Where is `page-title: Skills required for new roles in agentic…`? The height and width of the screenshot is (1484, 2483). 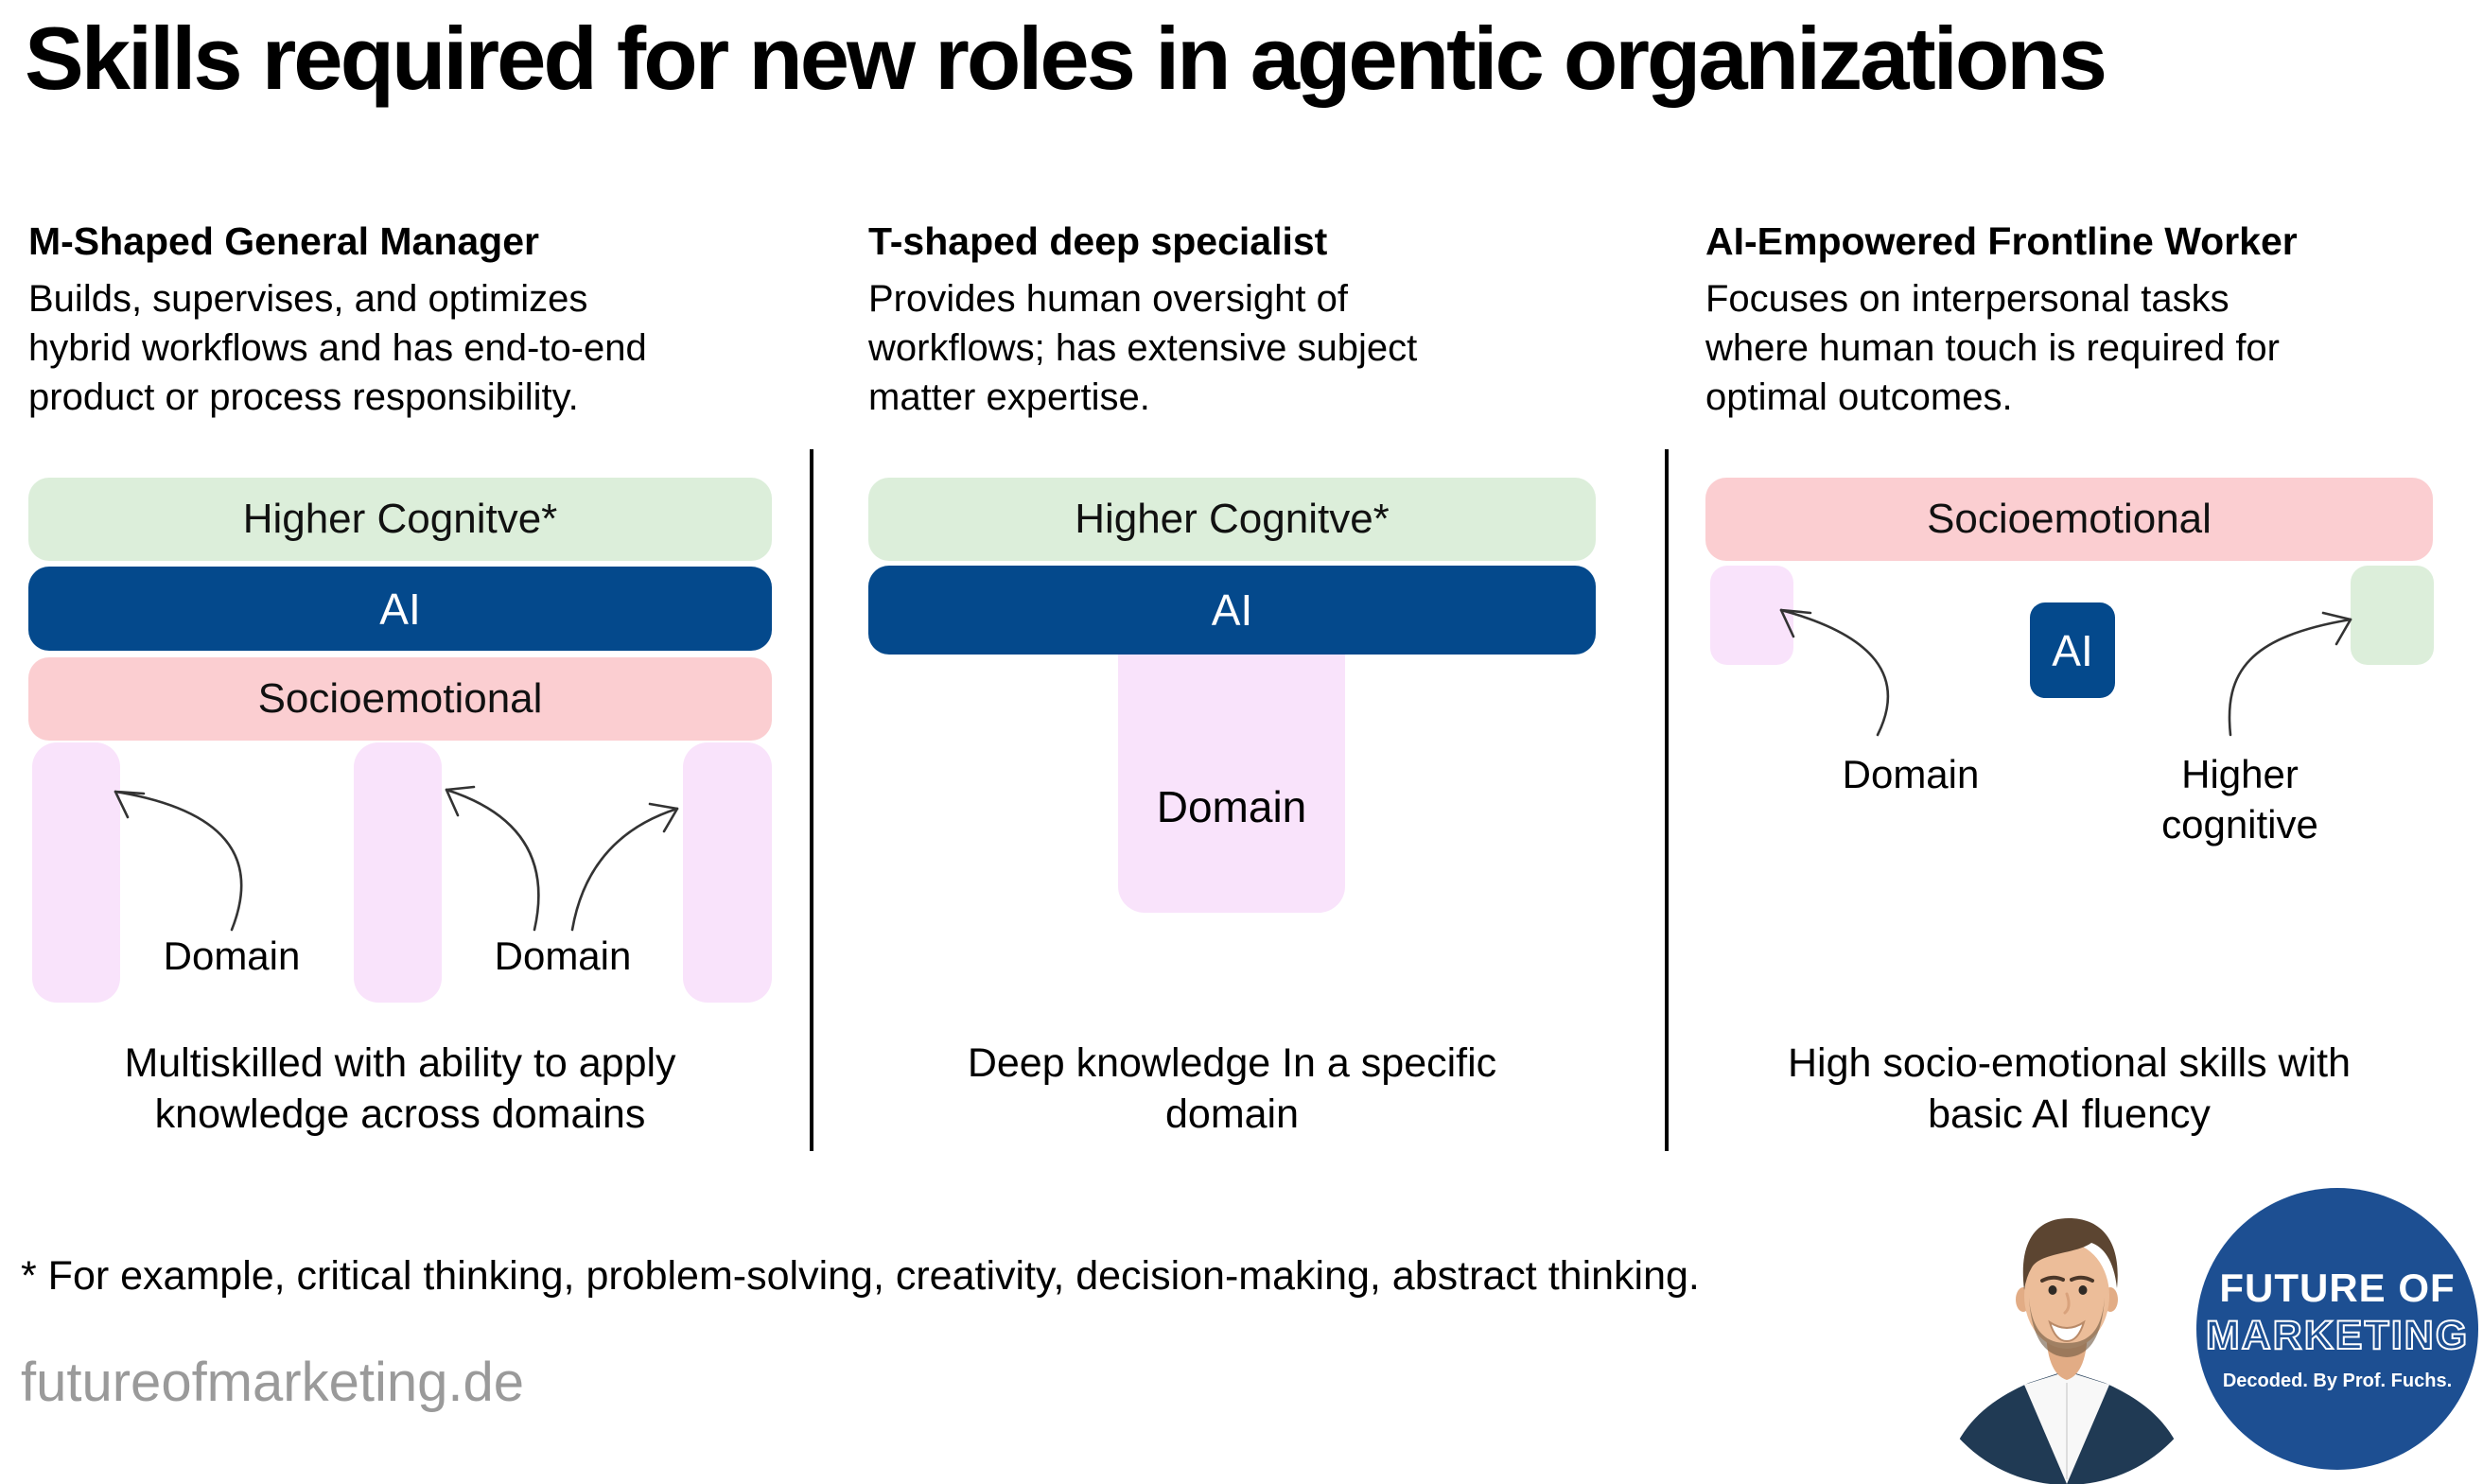 page-title: Skills required for new roles in agentic… is located at coordinates (1066, 59).